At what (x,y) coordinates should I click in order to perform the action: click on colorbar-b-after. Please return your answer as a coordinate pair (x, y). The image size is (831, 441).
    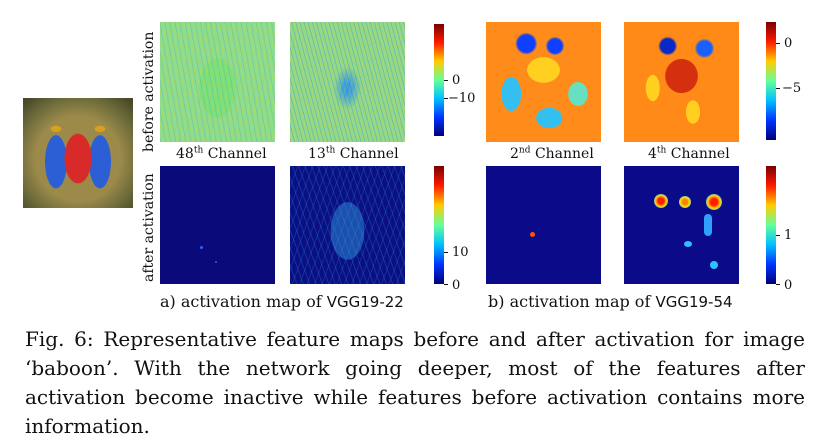
    Looking at the image, I should click on (771, 225).